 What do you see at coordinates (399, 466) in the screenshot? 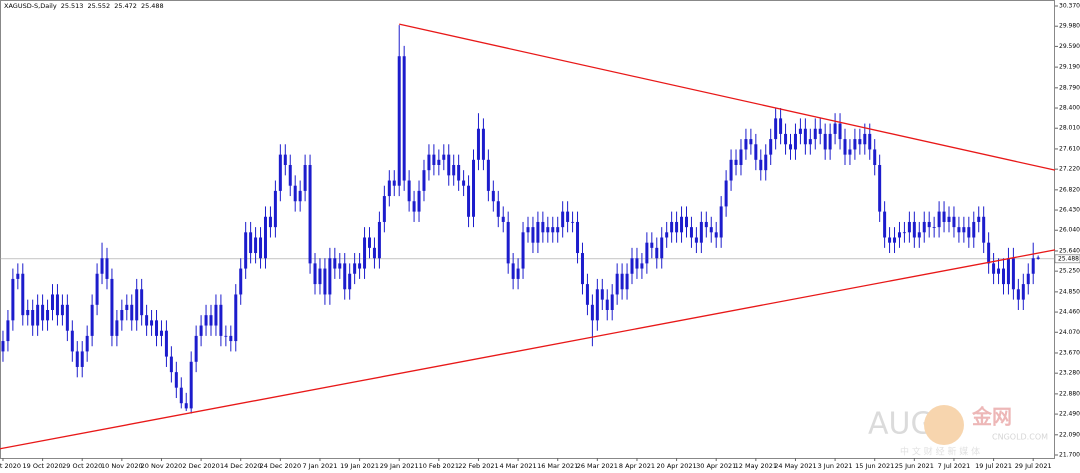
I see `x-tick-label: 29 Jan 2021` at bounding box center [399, 466].